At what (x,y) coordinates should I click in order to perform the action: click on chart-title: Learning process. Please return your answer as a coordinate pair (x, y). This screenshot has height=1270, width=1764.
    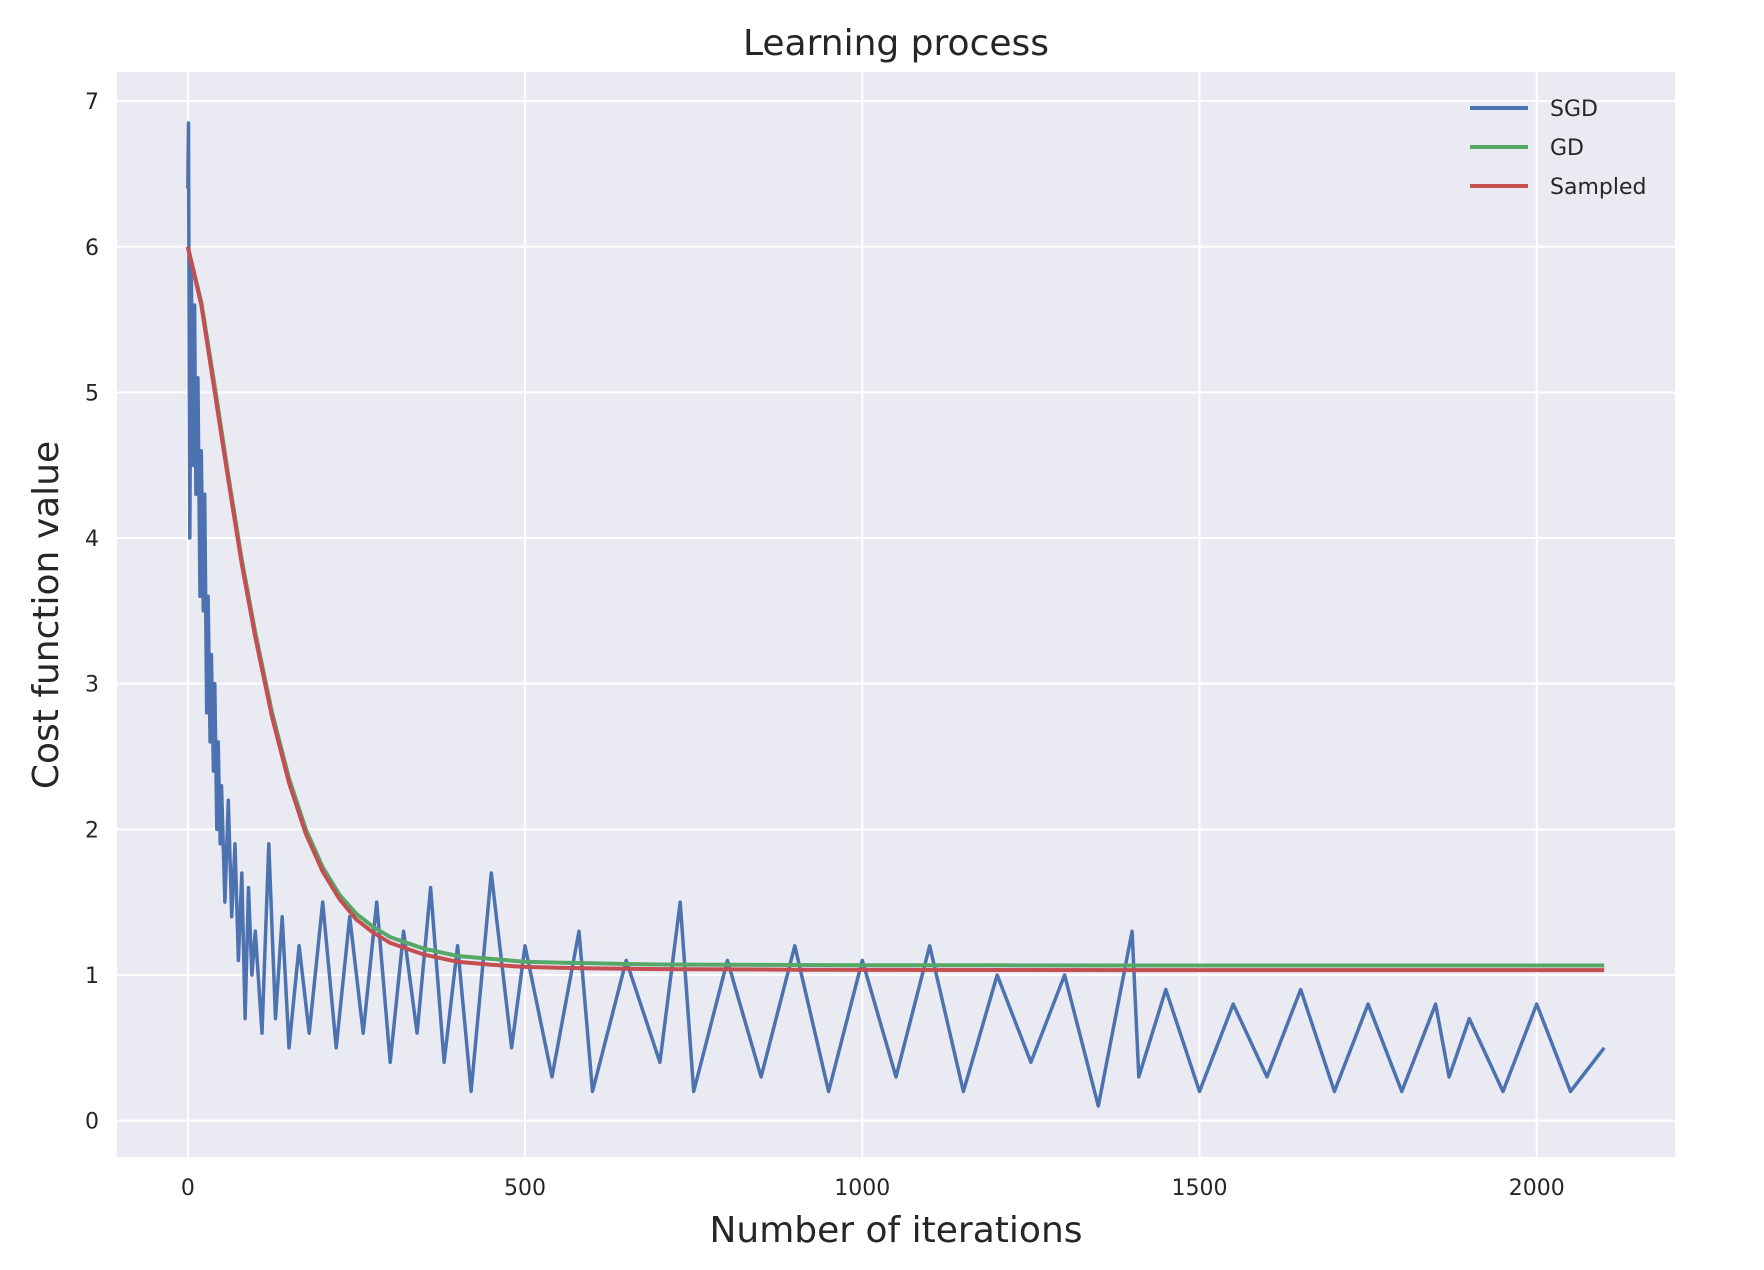
    Looking at the image, I should click on (896, 43).